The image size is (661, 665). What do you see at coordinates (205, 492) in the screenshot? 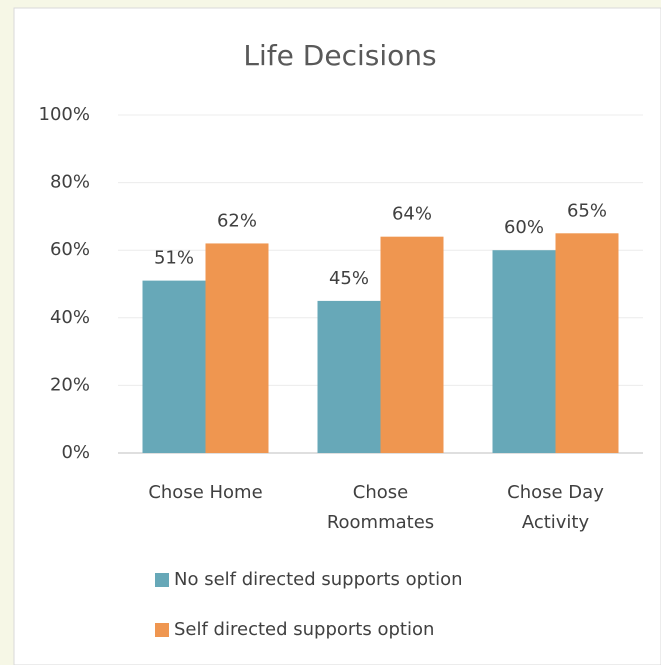
I see `x-tick-label: Chose Home` at bounding box center [205, 492].